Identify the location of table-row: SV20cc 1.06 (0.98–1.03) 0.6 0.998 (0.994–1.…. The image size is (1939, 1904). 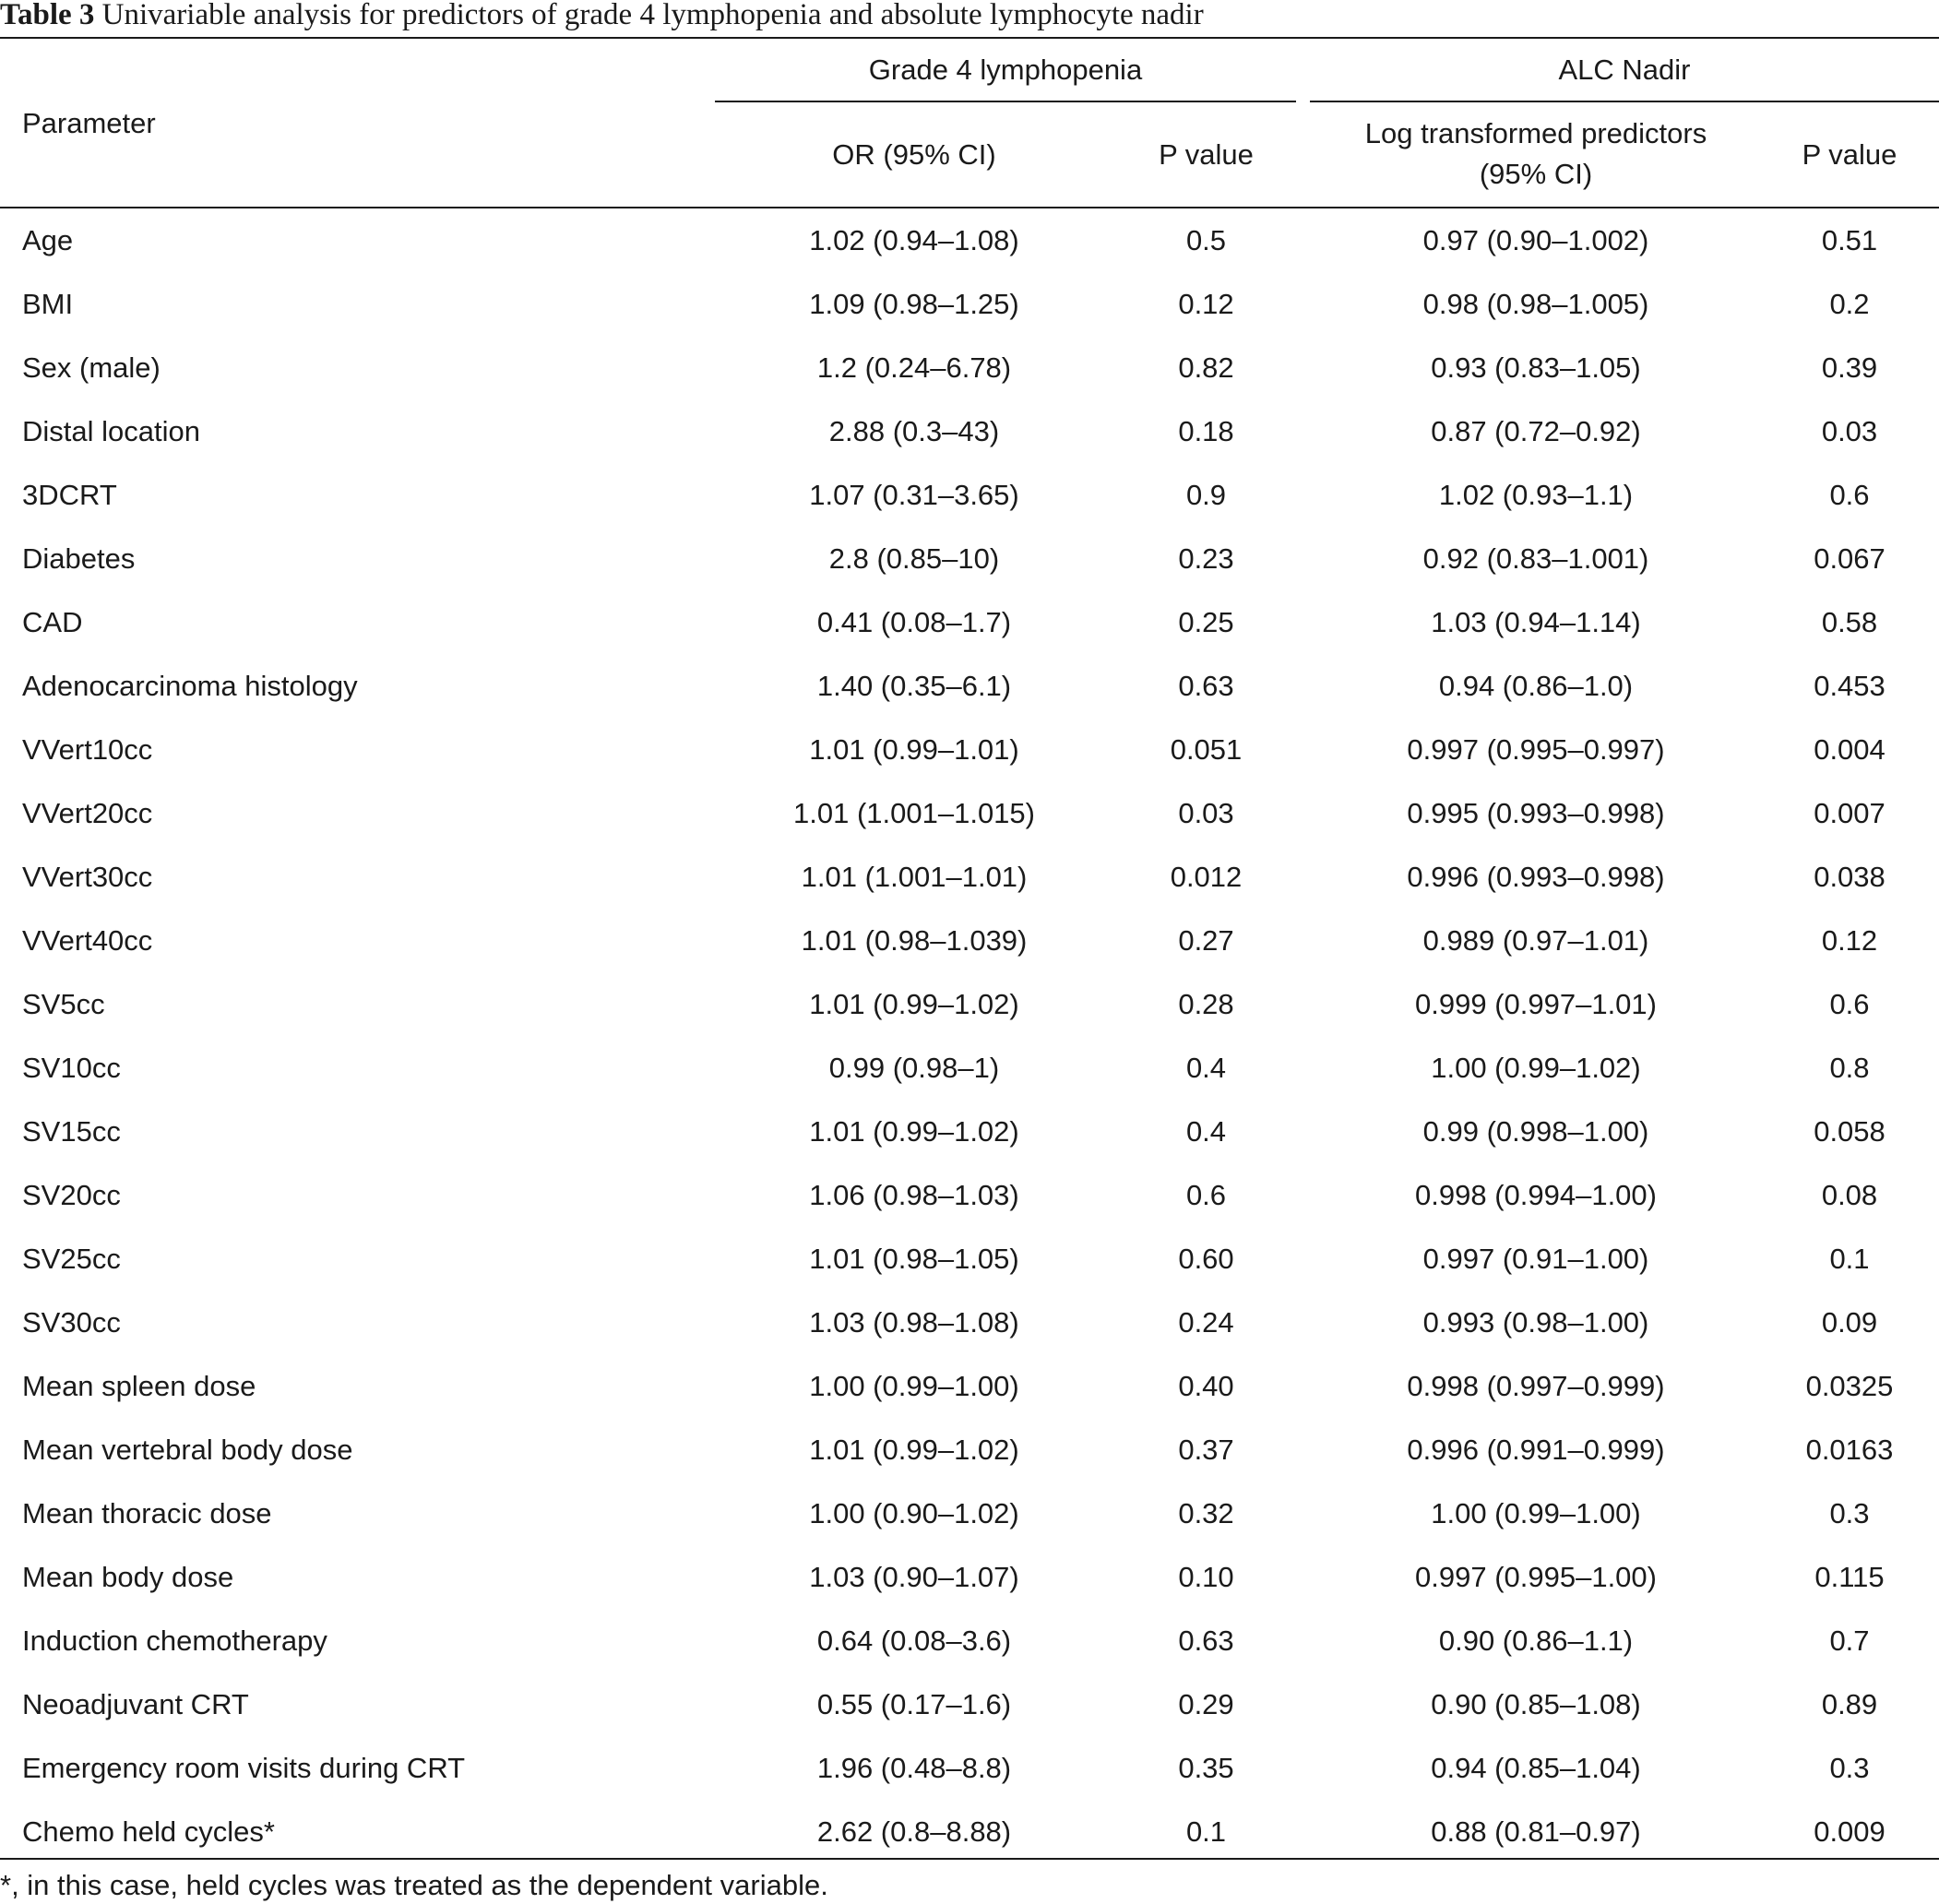
(969, 1195).